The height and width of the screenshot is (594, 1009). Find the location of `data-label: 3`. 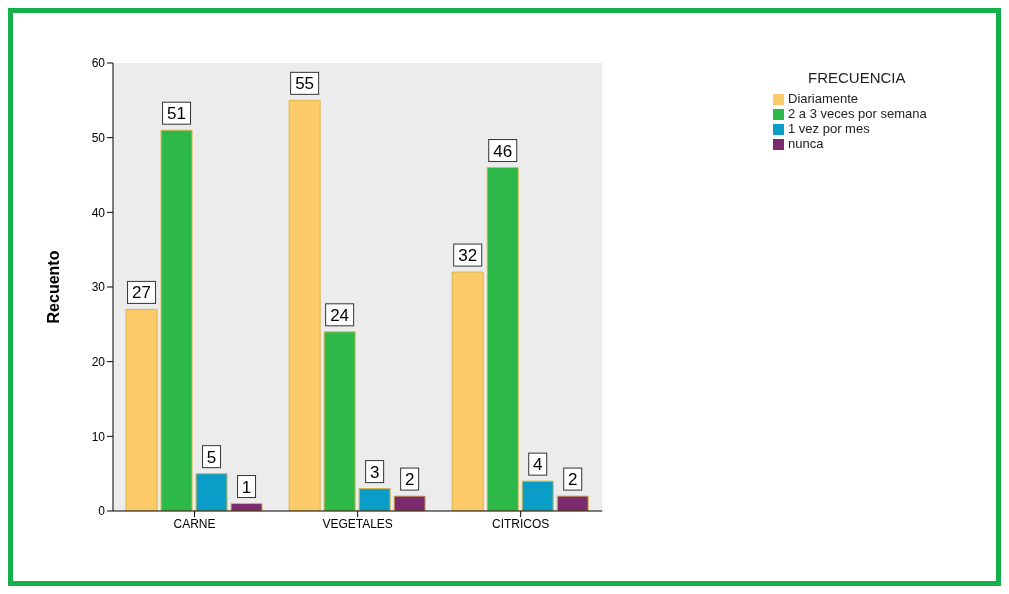

data-label: 3 is located at coordinates (374, 472).